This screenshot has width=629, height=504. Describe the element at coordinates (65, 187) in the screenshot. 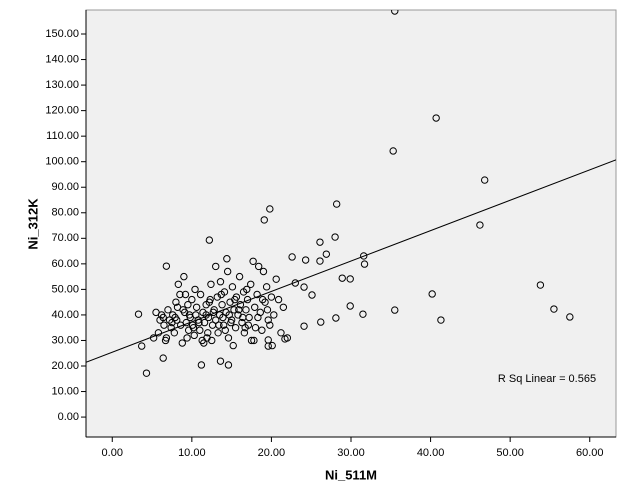

I see `y-tick-label: 90.00` at that location.